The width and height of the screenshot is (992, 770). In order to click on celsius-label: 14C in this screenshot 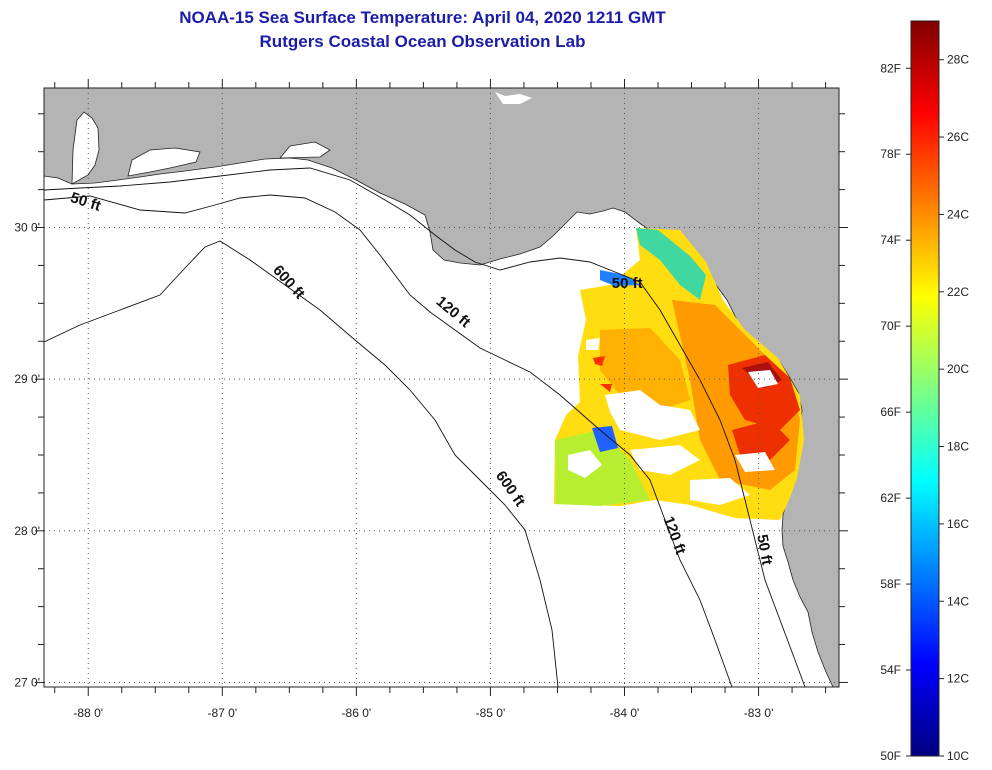, I will do `click(958, 601)`.